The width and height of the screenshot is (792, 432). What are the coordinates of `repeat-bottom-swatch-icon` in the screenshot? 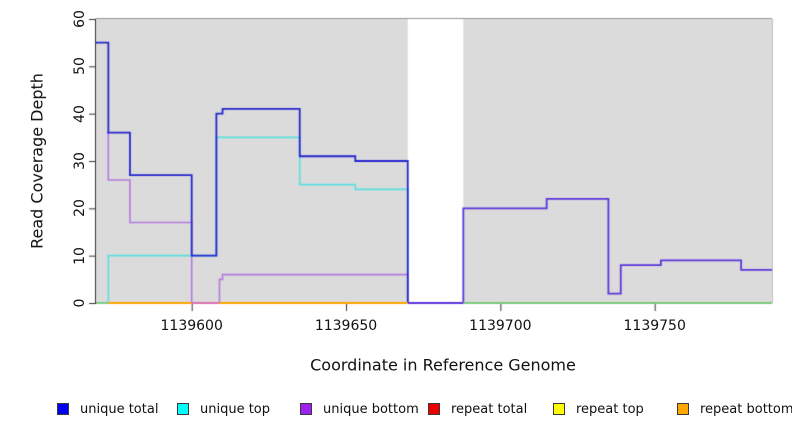 It's located at (683, 409).